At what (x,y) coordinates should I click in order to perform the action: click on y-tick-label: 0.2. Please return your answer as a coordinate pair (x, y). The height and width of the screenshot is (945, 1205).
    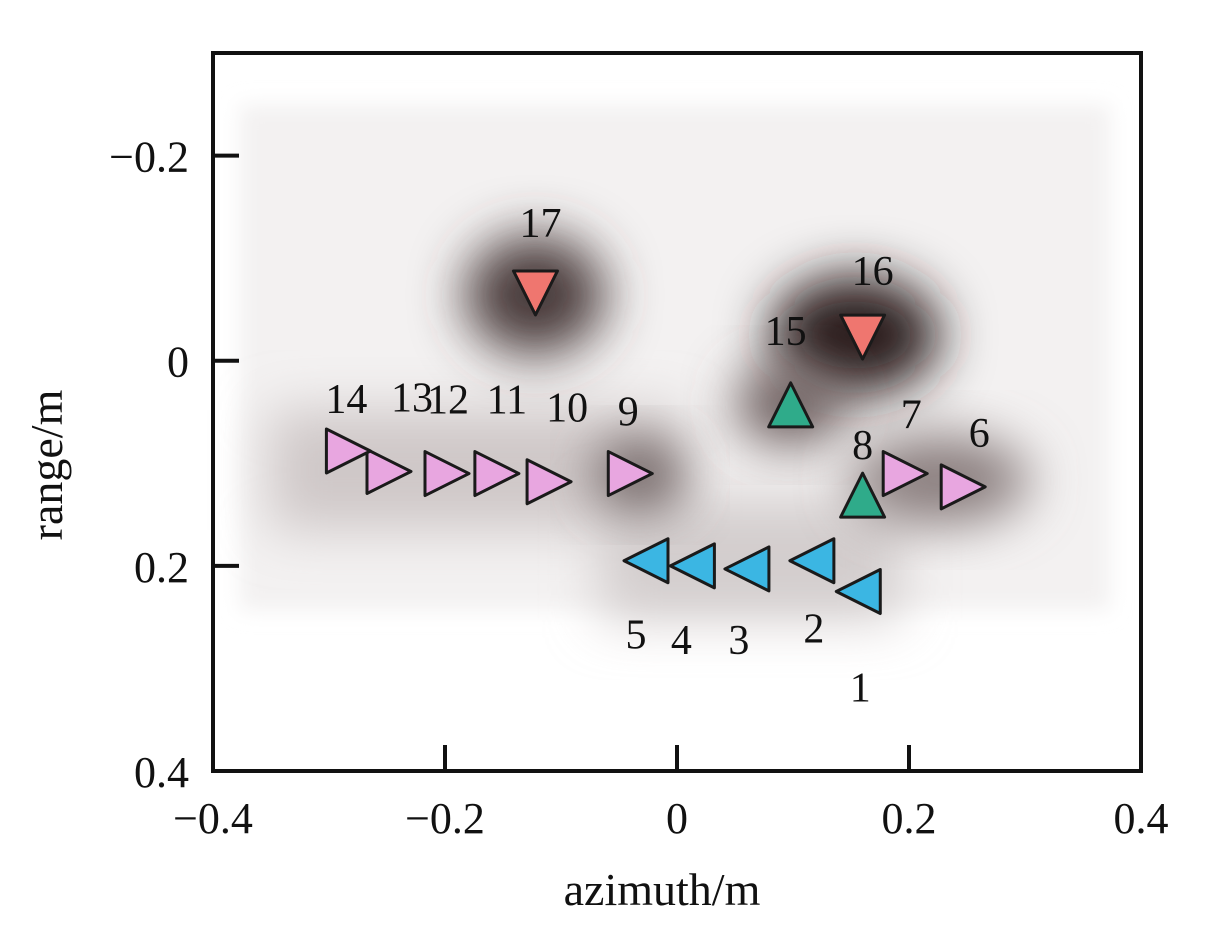
    Looking at the image, I should click on (161, 567).